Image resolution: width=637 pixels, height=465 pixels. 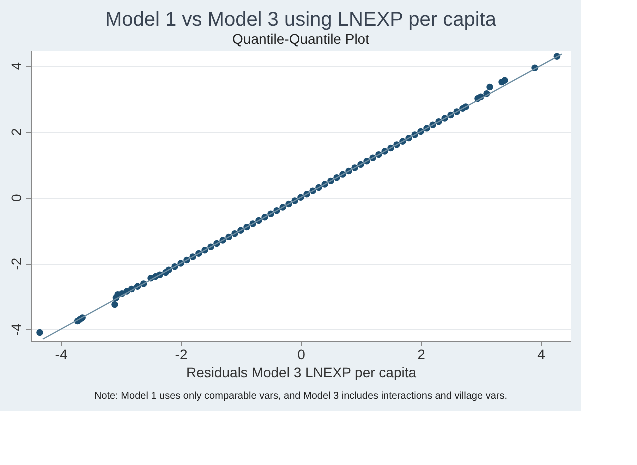 What do you see at coordinates (302, 20) in the screenshot?
I see `chart-title: Model 1 vs Model 3 using LNEXP per capita` at bounding box center [302, 20].